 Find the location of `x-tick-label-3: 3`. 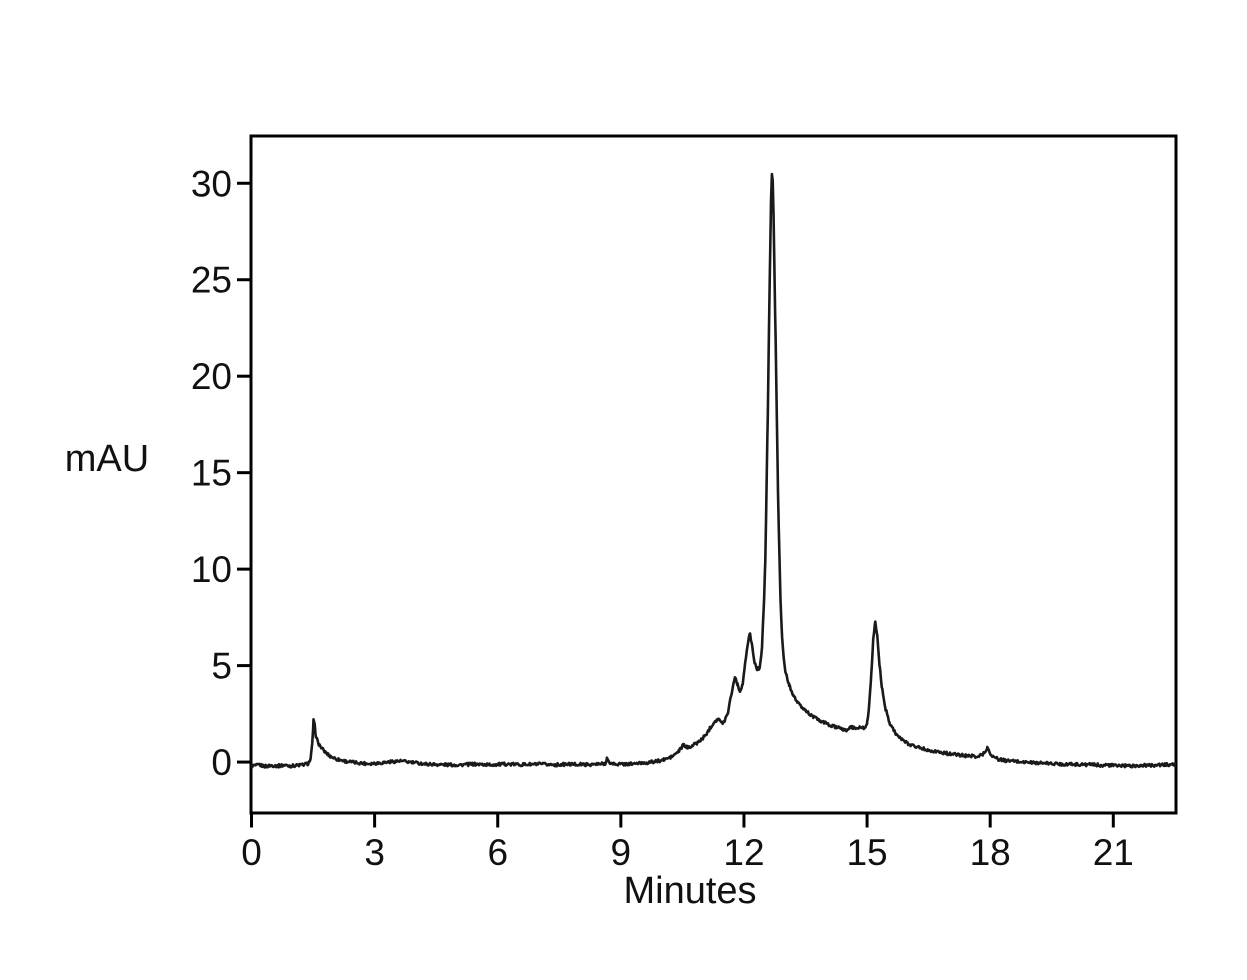

x-tick-label-3: 3 is located at coordinates (374, 852).